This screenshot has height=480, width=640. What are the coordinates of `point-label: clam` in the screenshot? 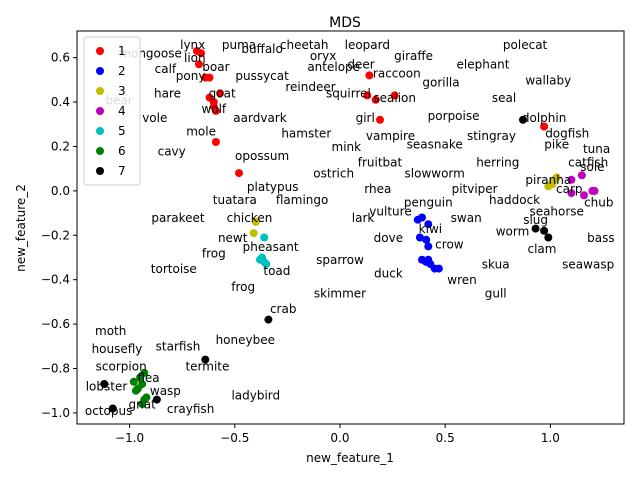 It's located at (542, 249).